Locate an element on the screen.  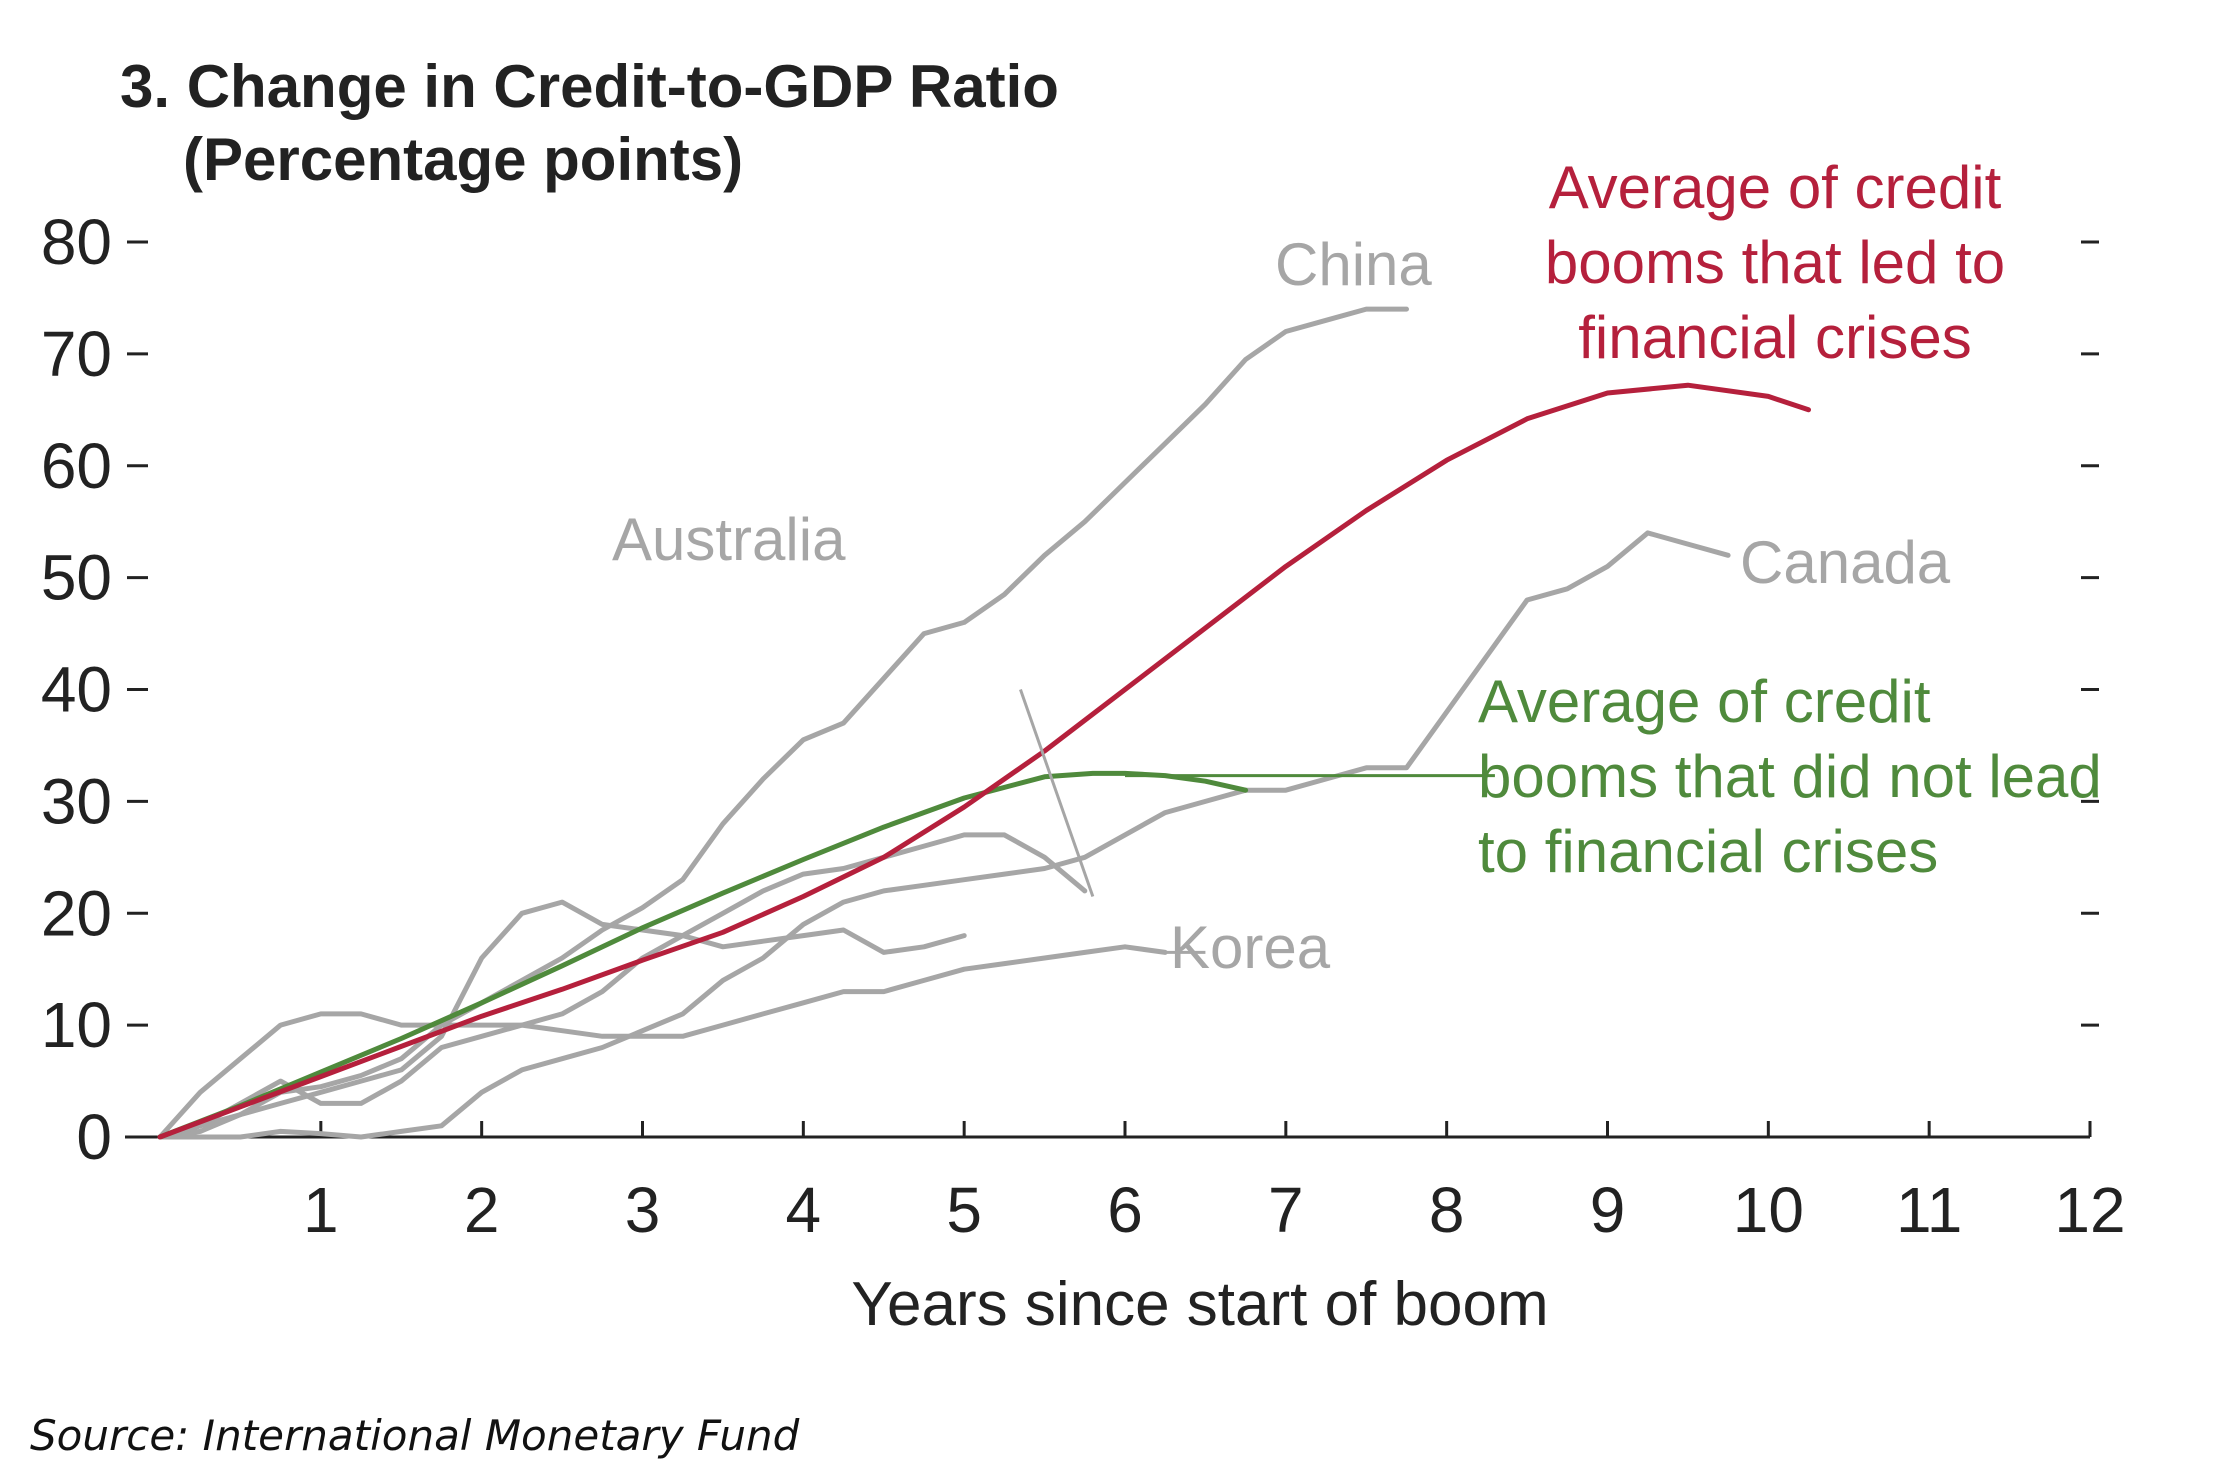
source-note: Source: International Monetary Fund is located at coordinates (415, 1435).